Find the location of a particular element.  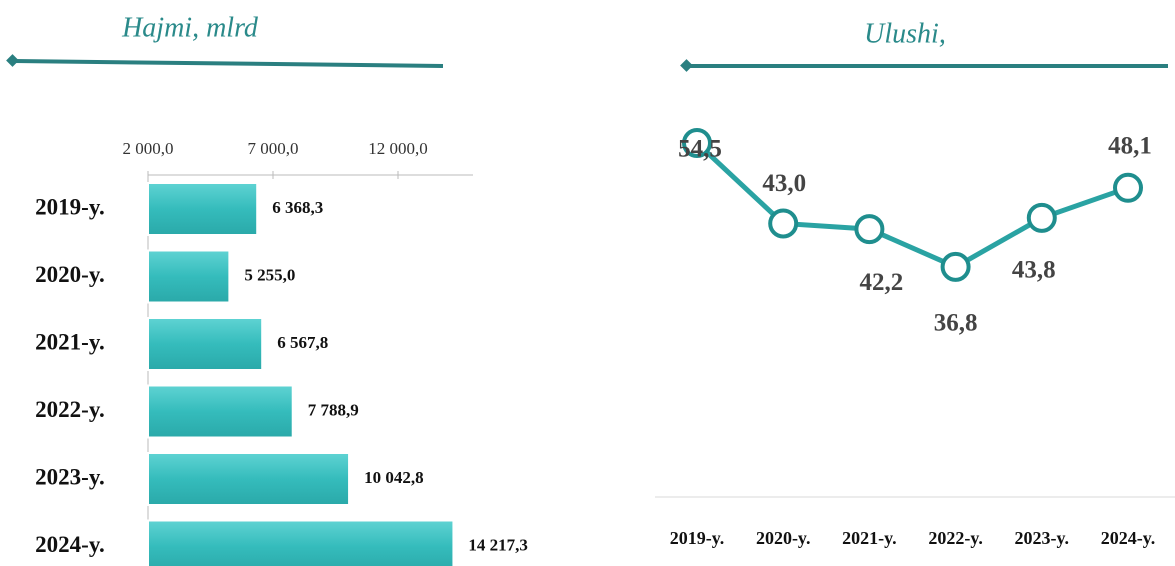

value-label: 43,0 is located at coordinates (784, 183).